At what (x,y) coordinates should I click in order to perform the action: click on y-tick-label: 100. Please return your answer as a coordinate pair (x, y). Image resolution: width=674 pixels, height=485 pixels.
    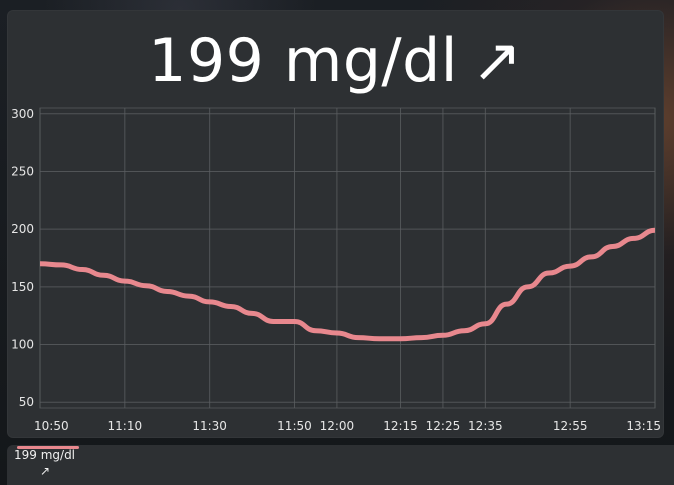
    Looking at the image, I should click on (22, 345).